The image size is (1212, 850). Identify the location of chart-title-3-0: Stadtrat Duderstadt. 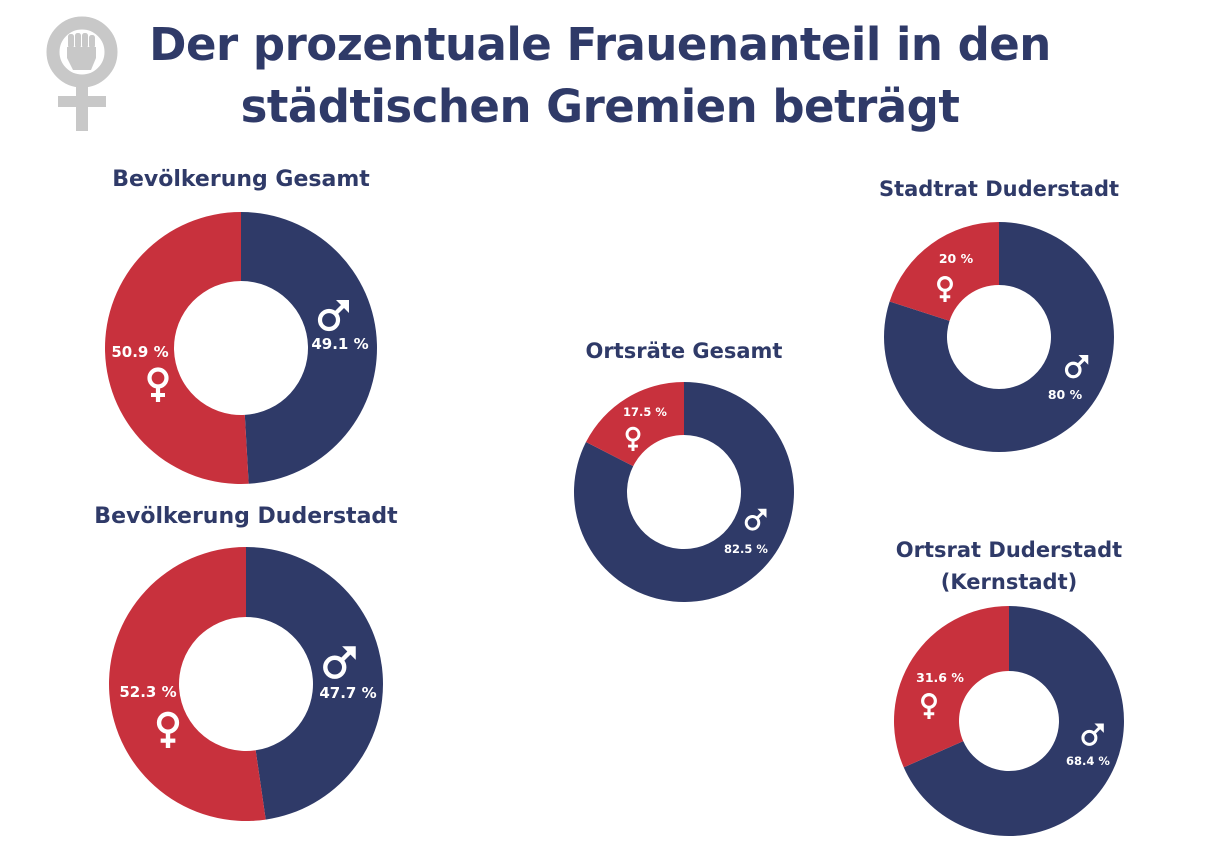
(999, 189).